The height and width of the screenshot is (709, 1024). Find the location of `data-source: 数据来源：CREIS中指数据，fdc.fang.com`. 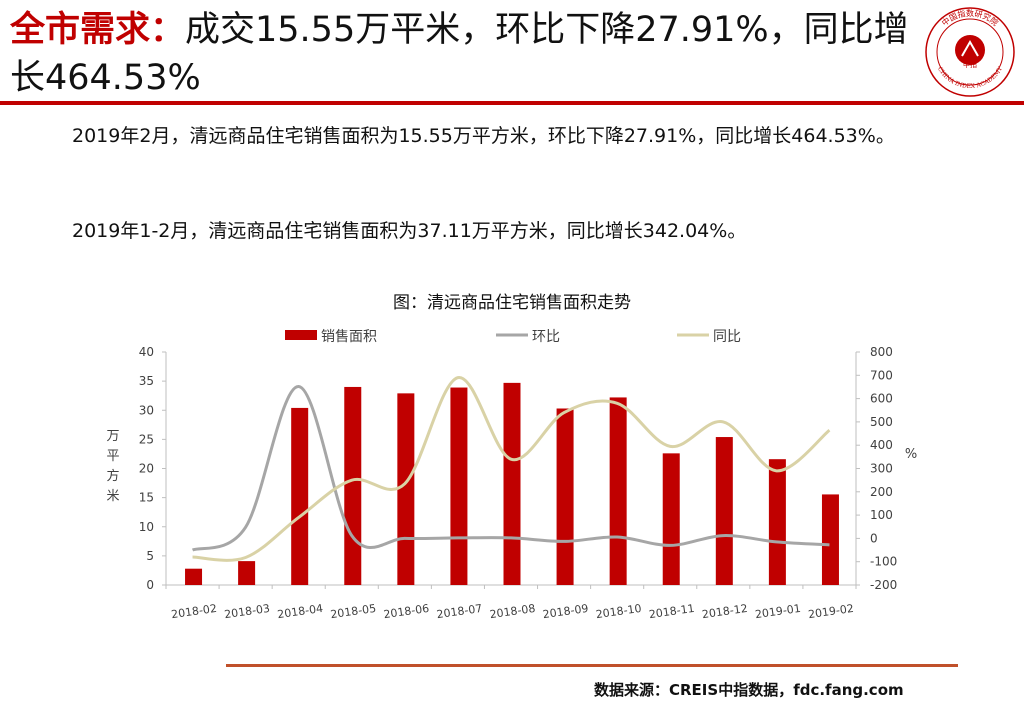

data-source: 数据来源：CREIS中指数据，fdc.fang.com is located at coordinates (749, 690).